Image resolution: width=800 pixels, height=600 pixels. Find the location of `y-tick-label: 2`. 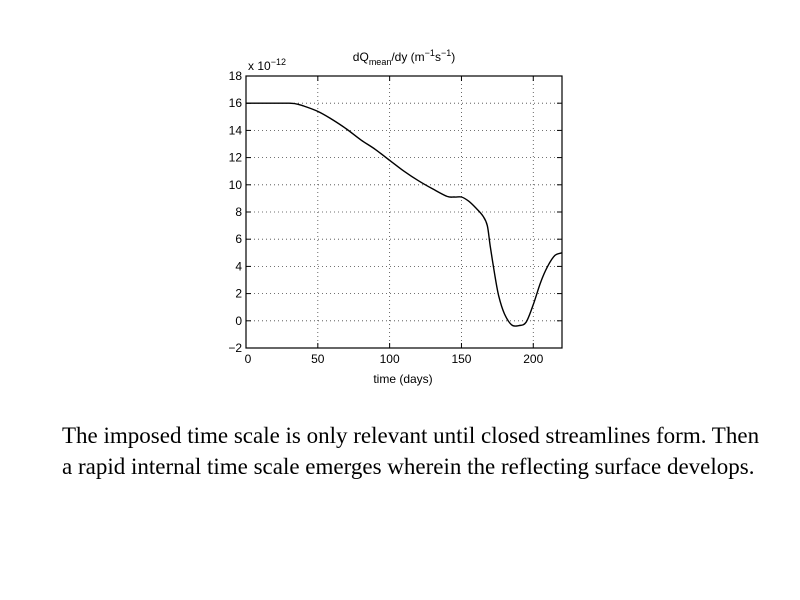

y-tick-label: 2 is located at coordinates (238, 294).